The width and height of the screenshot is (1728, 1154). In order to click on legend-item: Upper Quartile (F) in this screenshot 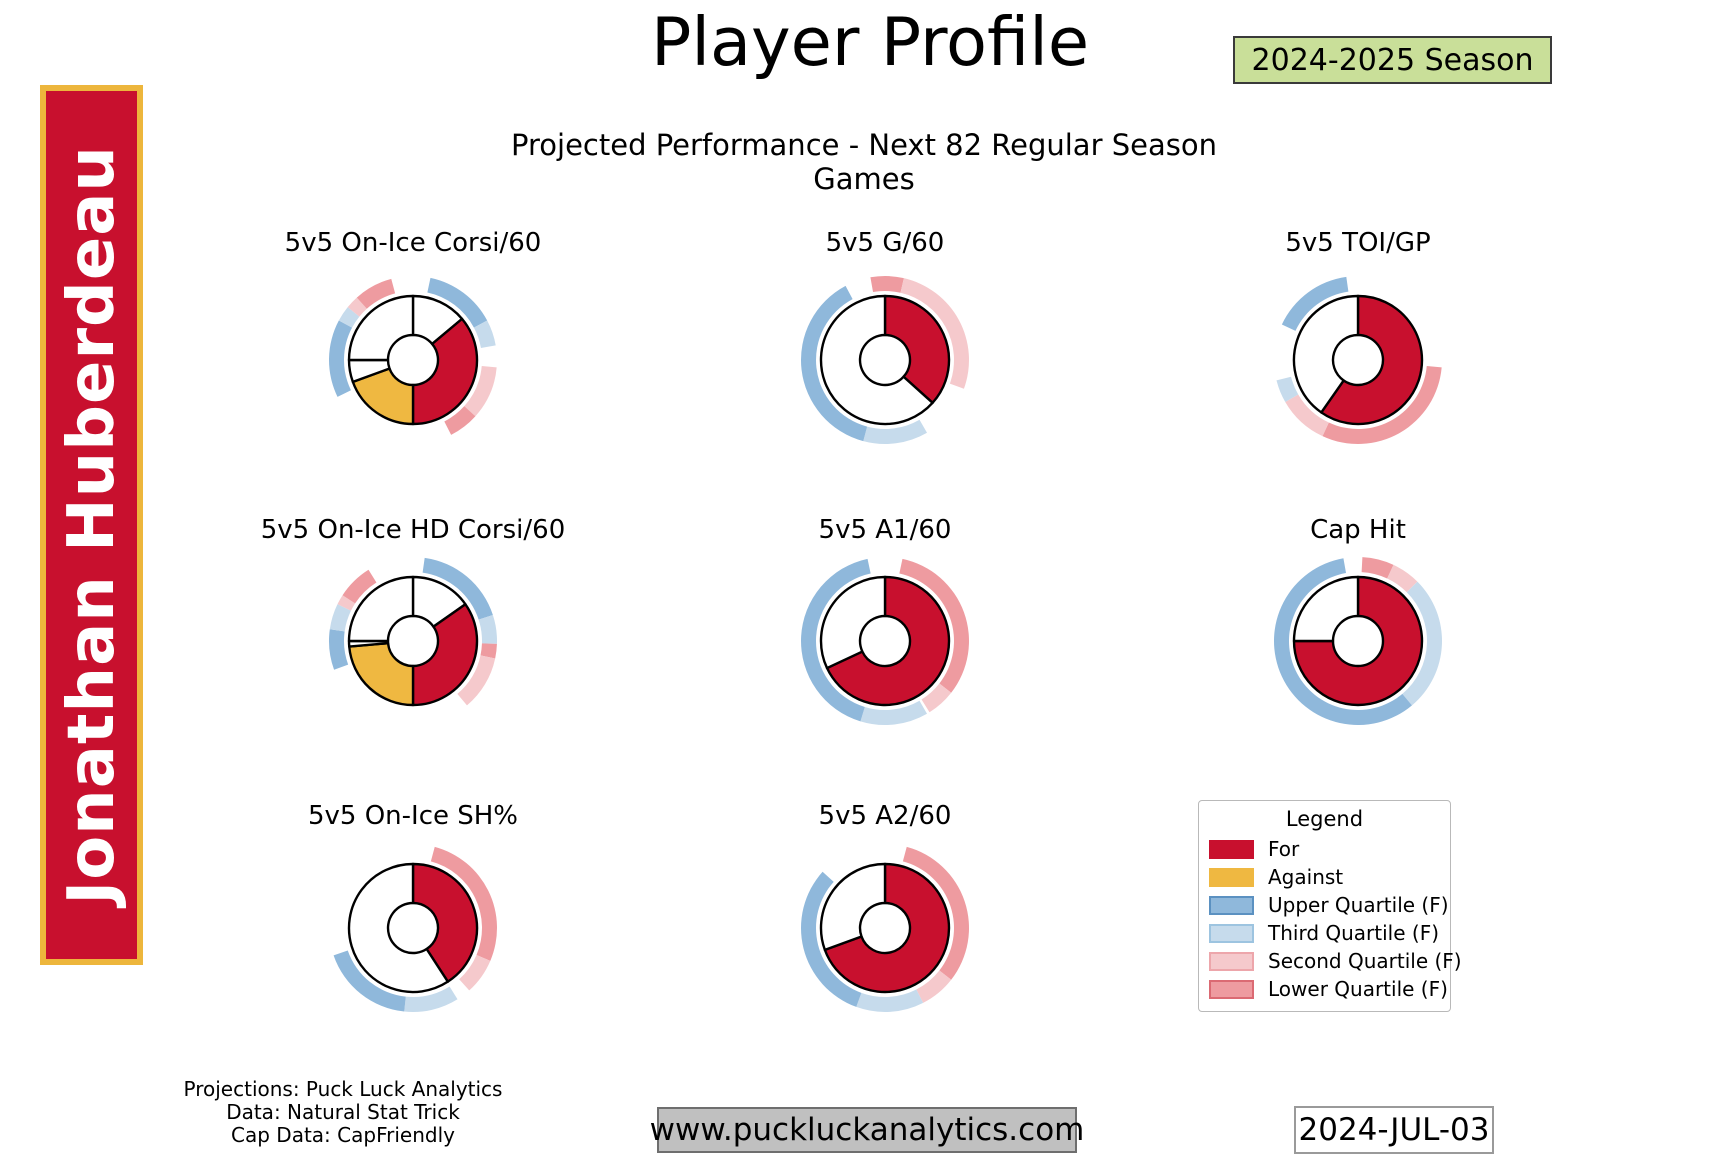, I will do `click(1329, 905)`.